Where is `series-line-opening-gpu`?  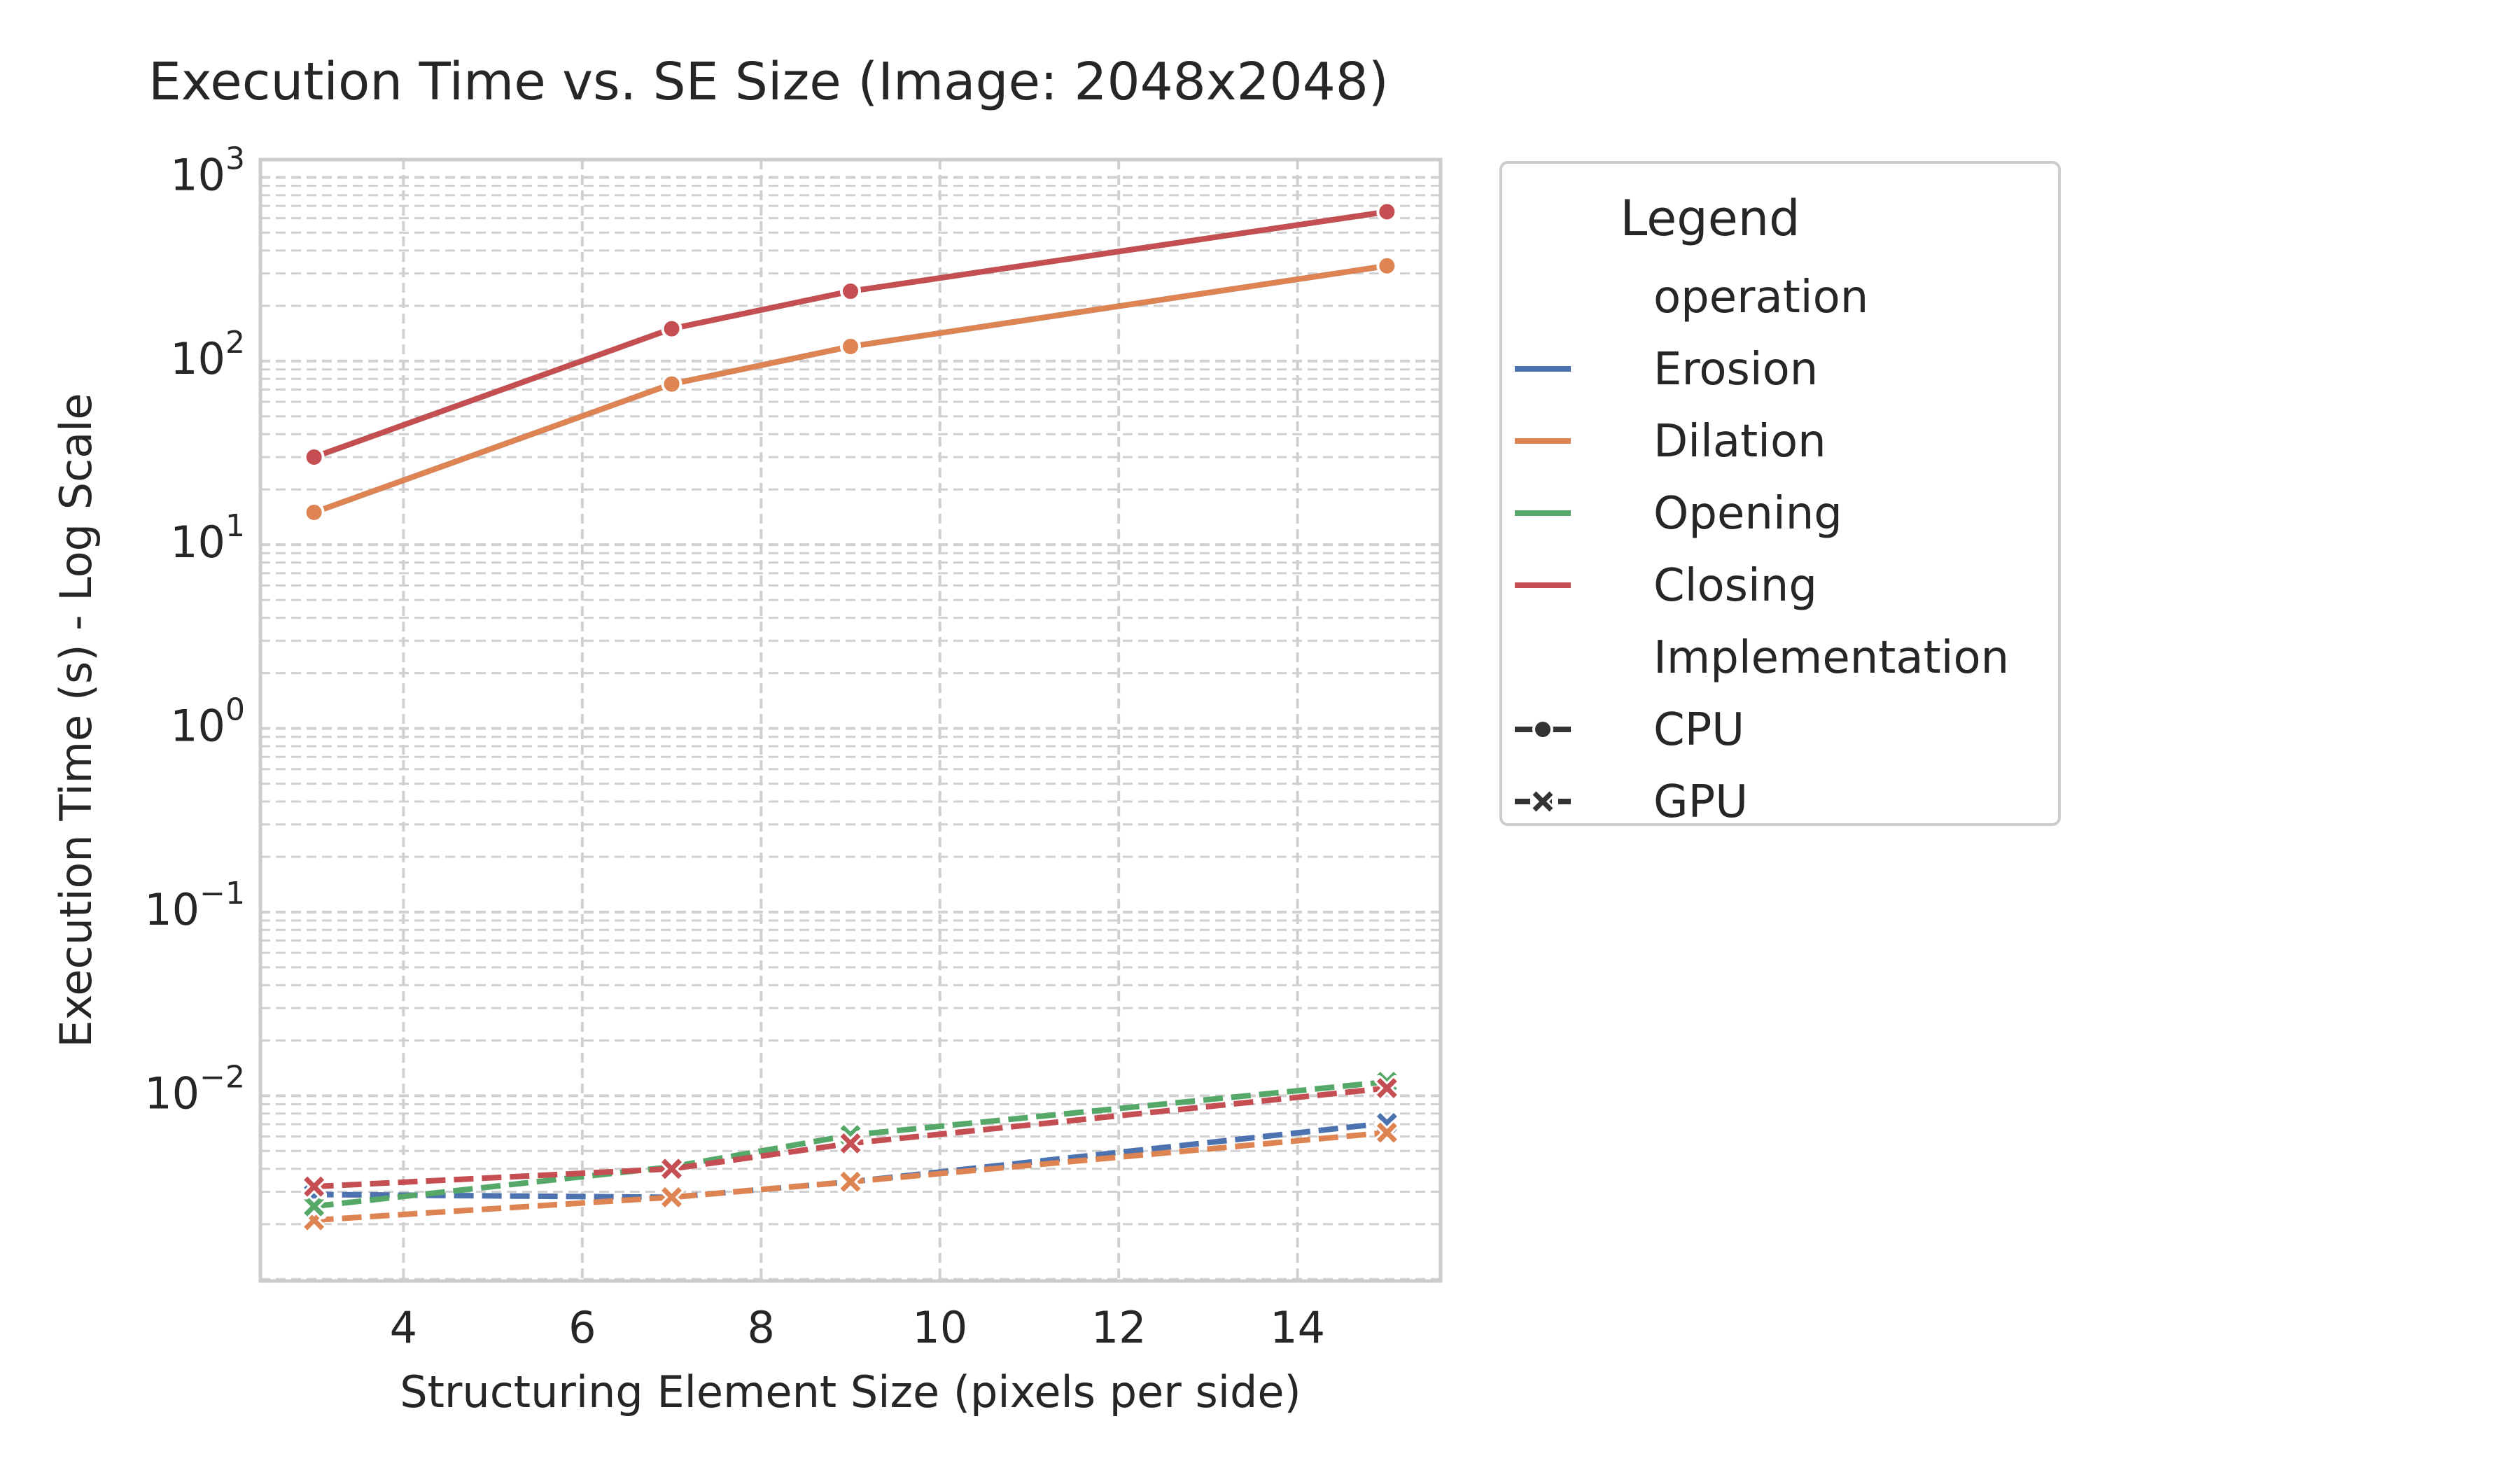
series-line-opening-gpu is located at coordinates (850, 1144).